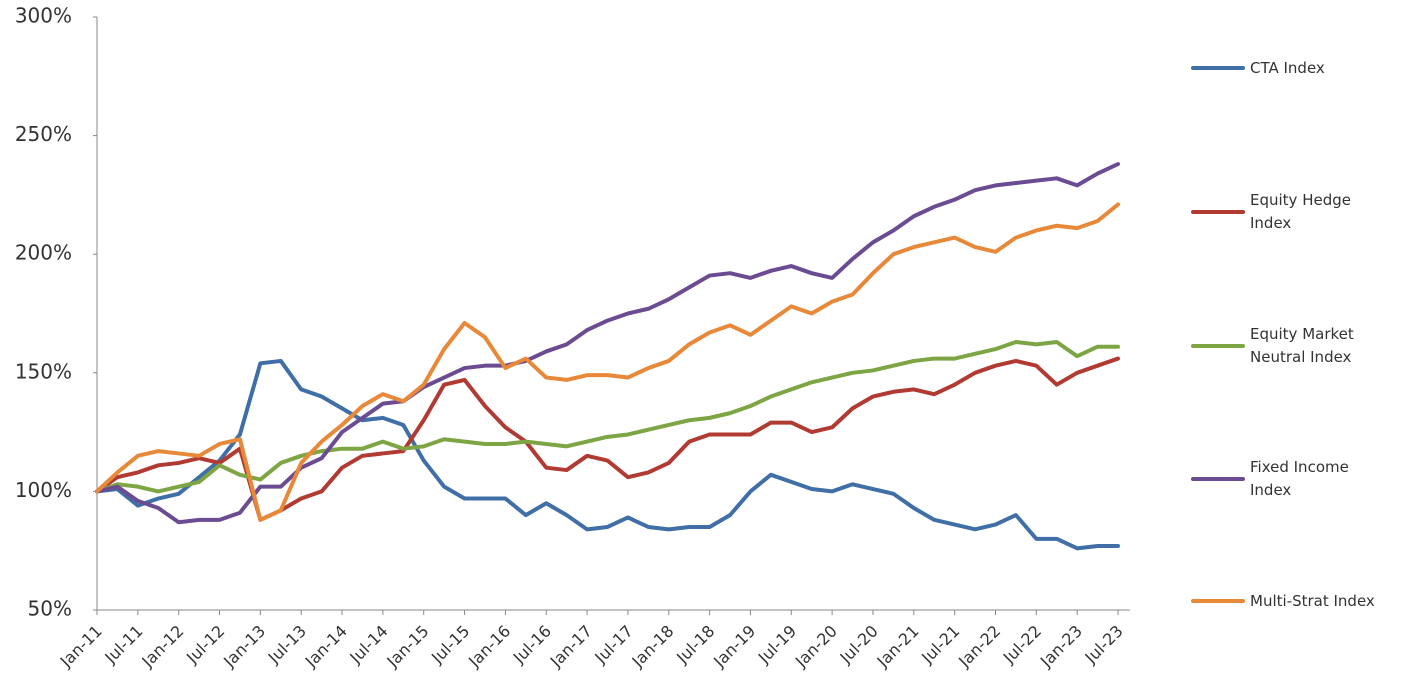 The image size is (1403, 698). I want to click on x-tick-label: Jul-16, so click(532, 644).